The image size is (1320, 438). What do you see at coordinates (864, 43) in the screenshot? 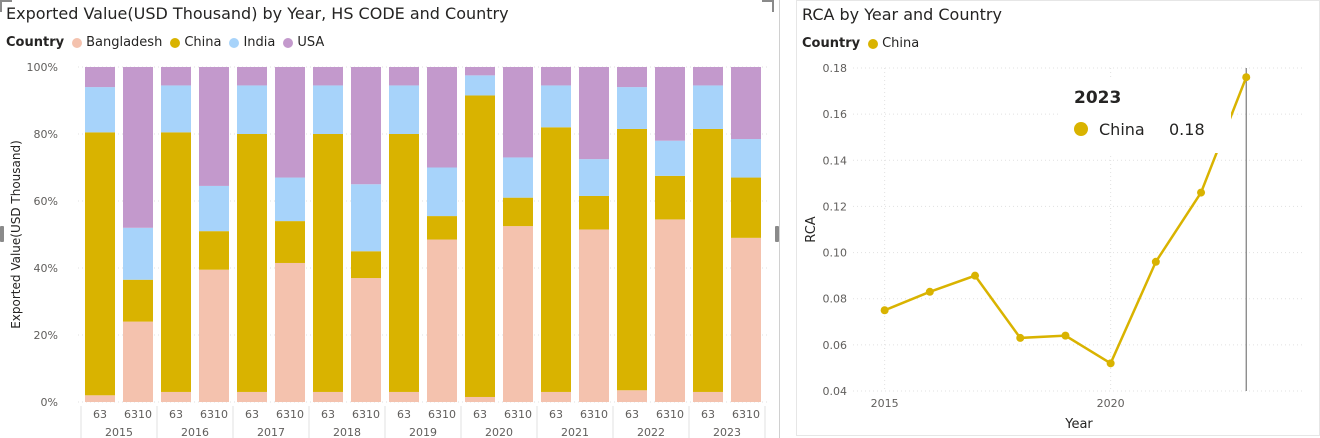
I see `line-chart-legend: Country China` at bounding box center [864, 43].